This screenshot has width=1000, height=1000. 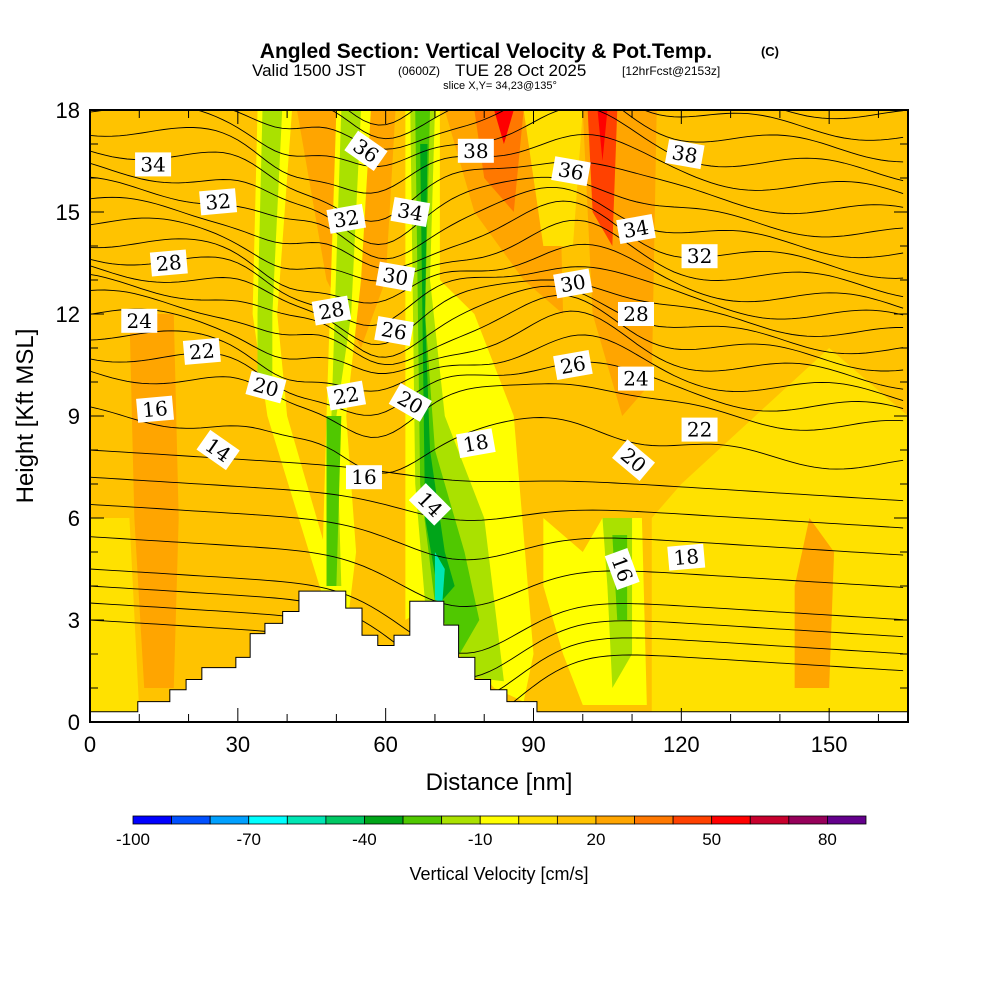 What do you see at coordinates (133, 839) in the screenshot?
I see `colorbar-tick-label: -100` at bounding box center [133, 839].